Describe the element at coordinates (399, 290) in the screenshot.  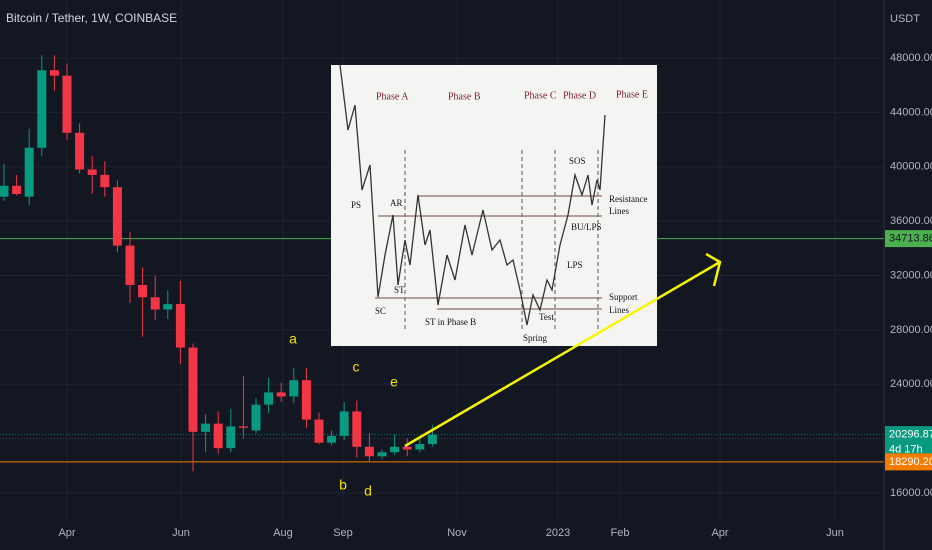
I see `inset-label: ST` at that location.